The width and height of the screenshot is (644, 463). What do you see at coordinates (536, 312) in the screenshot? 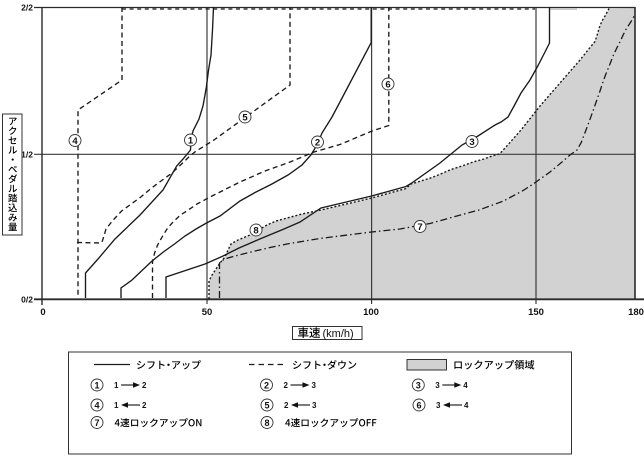
I see `svg-text: 150` at bounding box center [536, 312].